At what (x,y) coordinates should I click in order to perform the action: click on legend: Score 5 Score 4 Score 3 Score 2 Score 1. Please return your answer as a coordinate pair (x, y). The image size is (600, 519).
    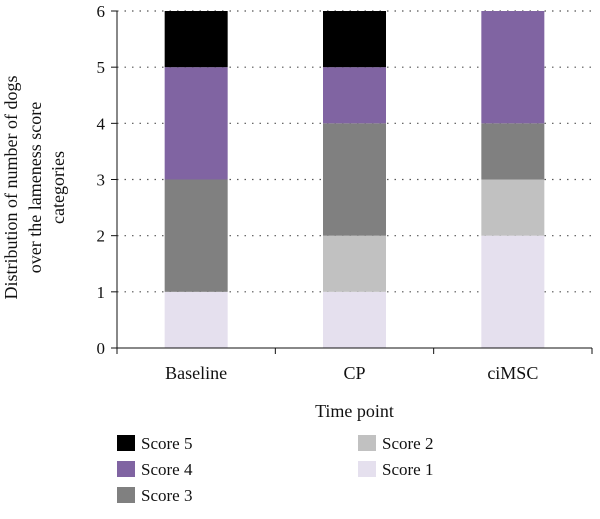
    Looking at the image, I should click on (275, 469).